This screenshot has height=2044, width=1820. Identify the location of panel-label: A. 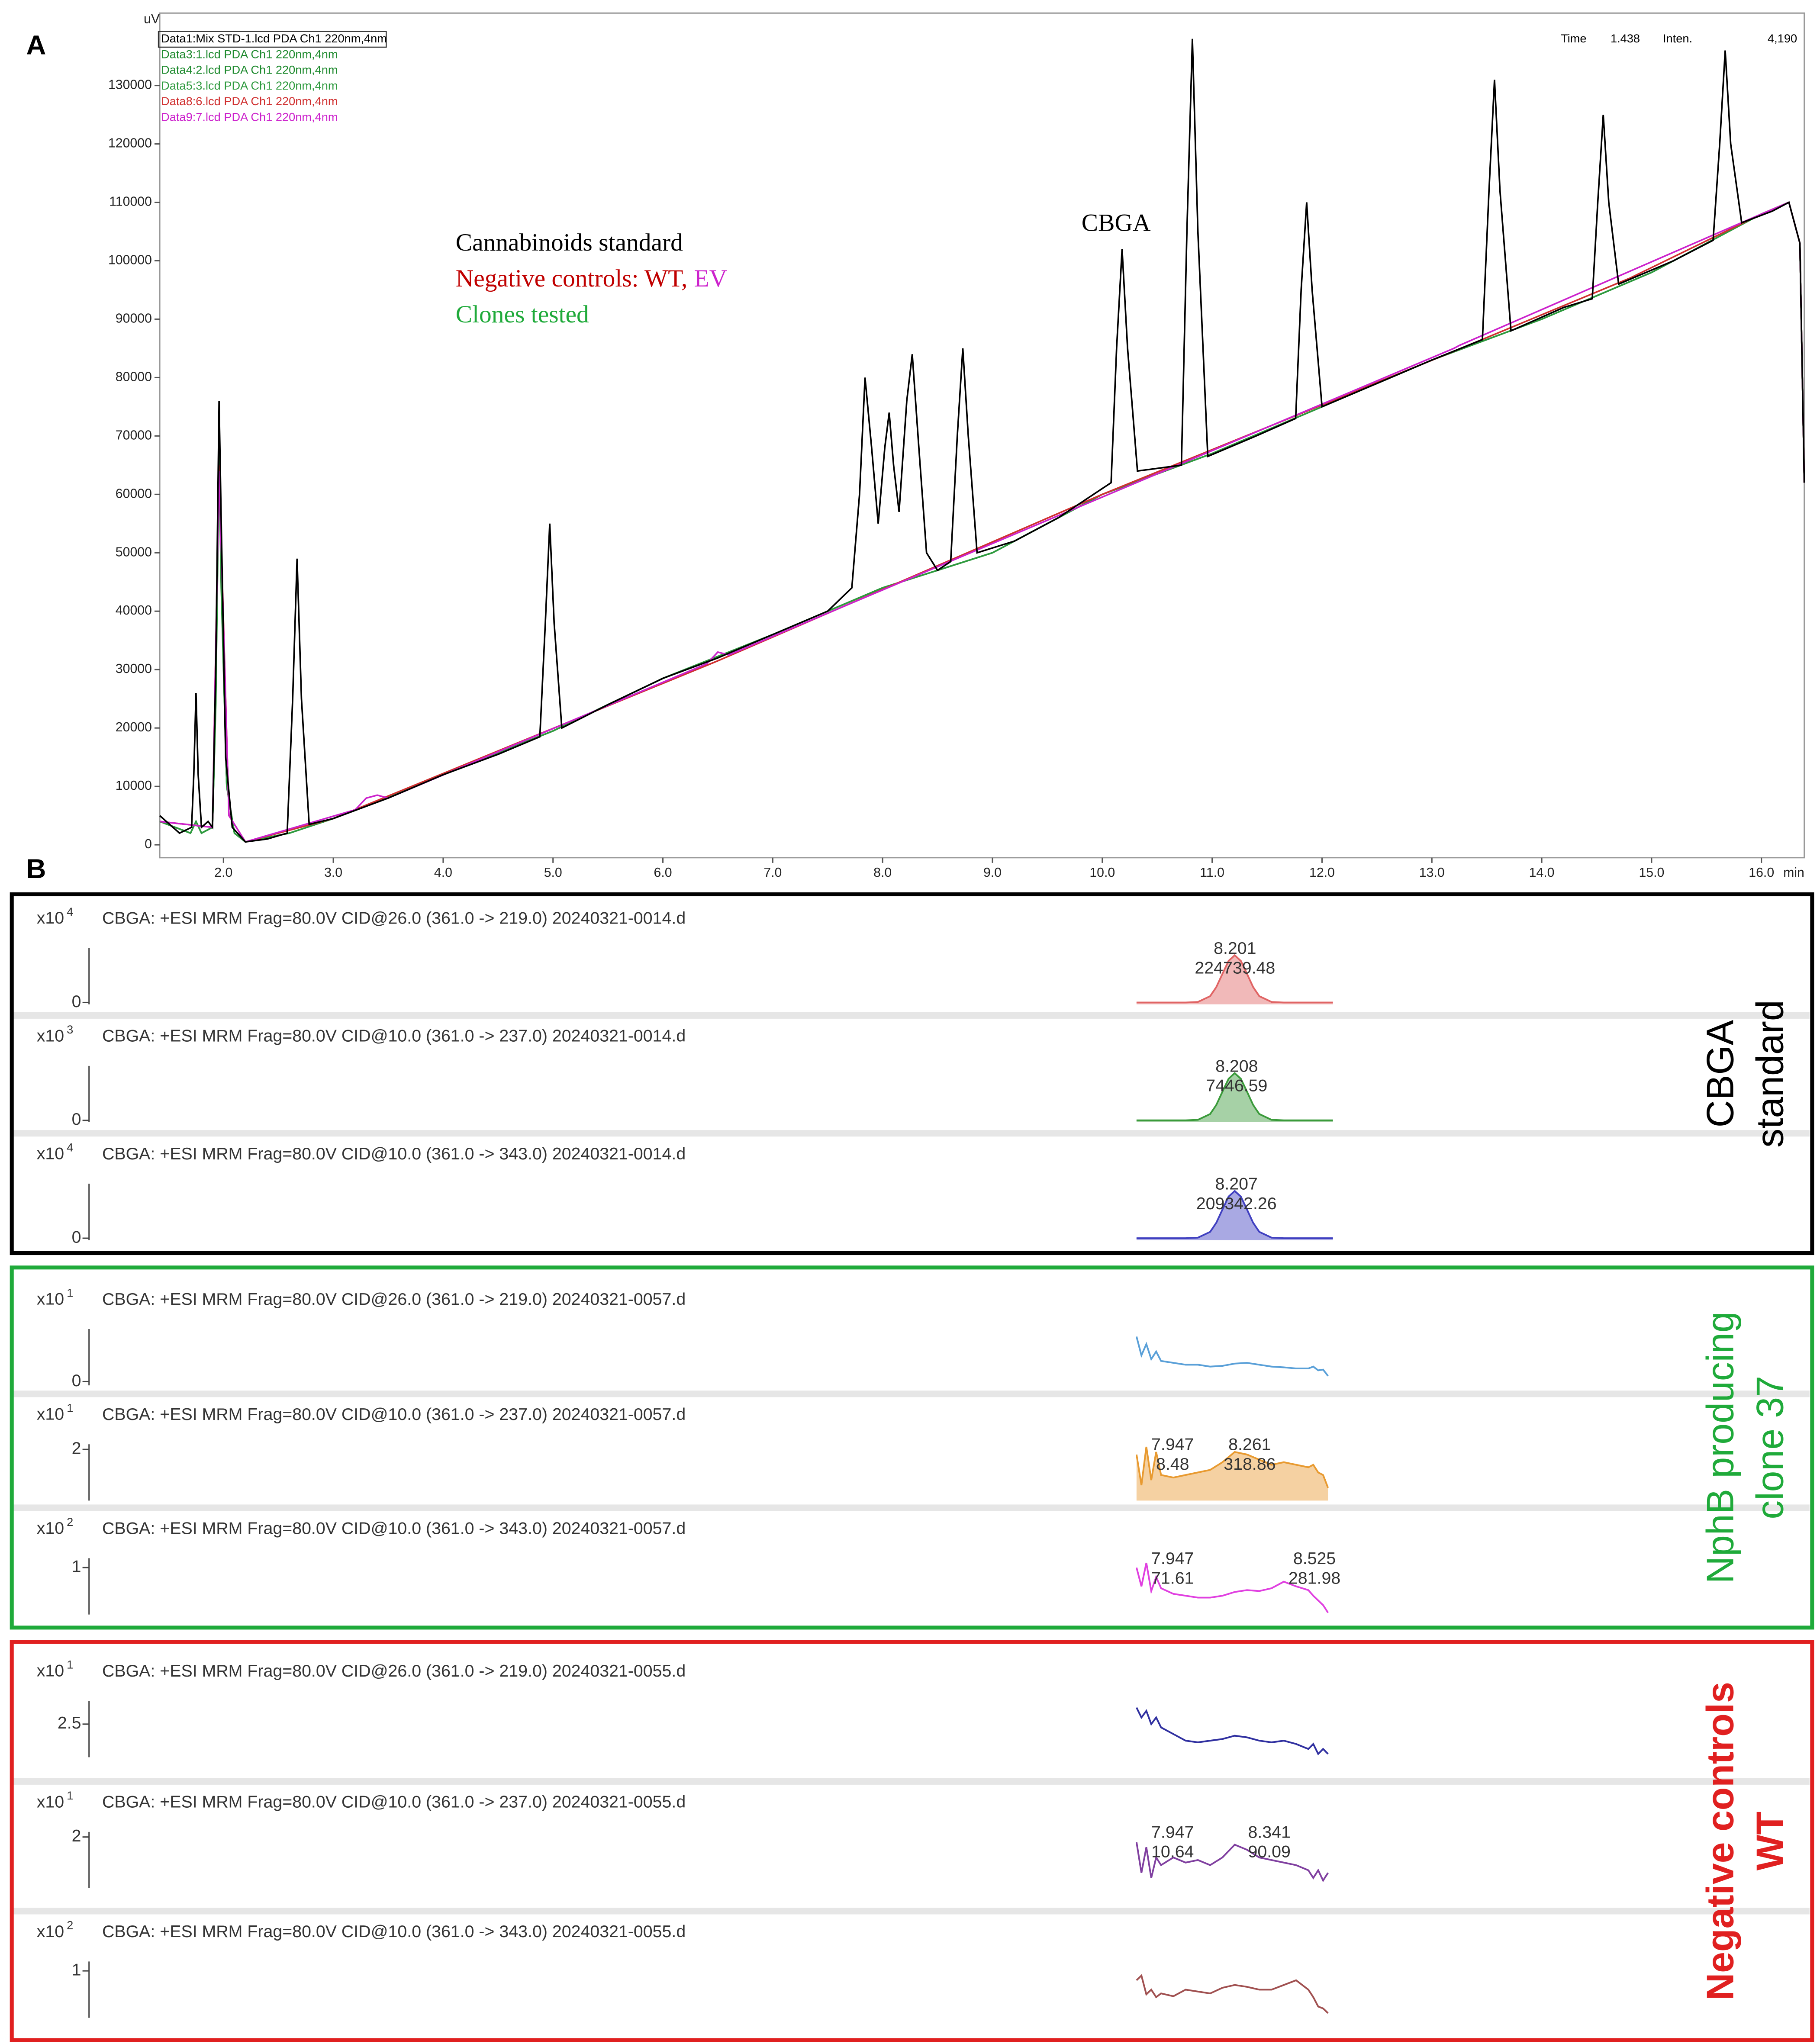
(36, 45).